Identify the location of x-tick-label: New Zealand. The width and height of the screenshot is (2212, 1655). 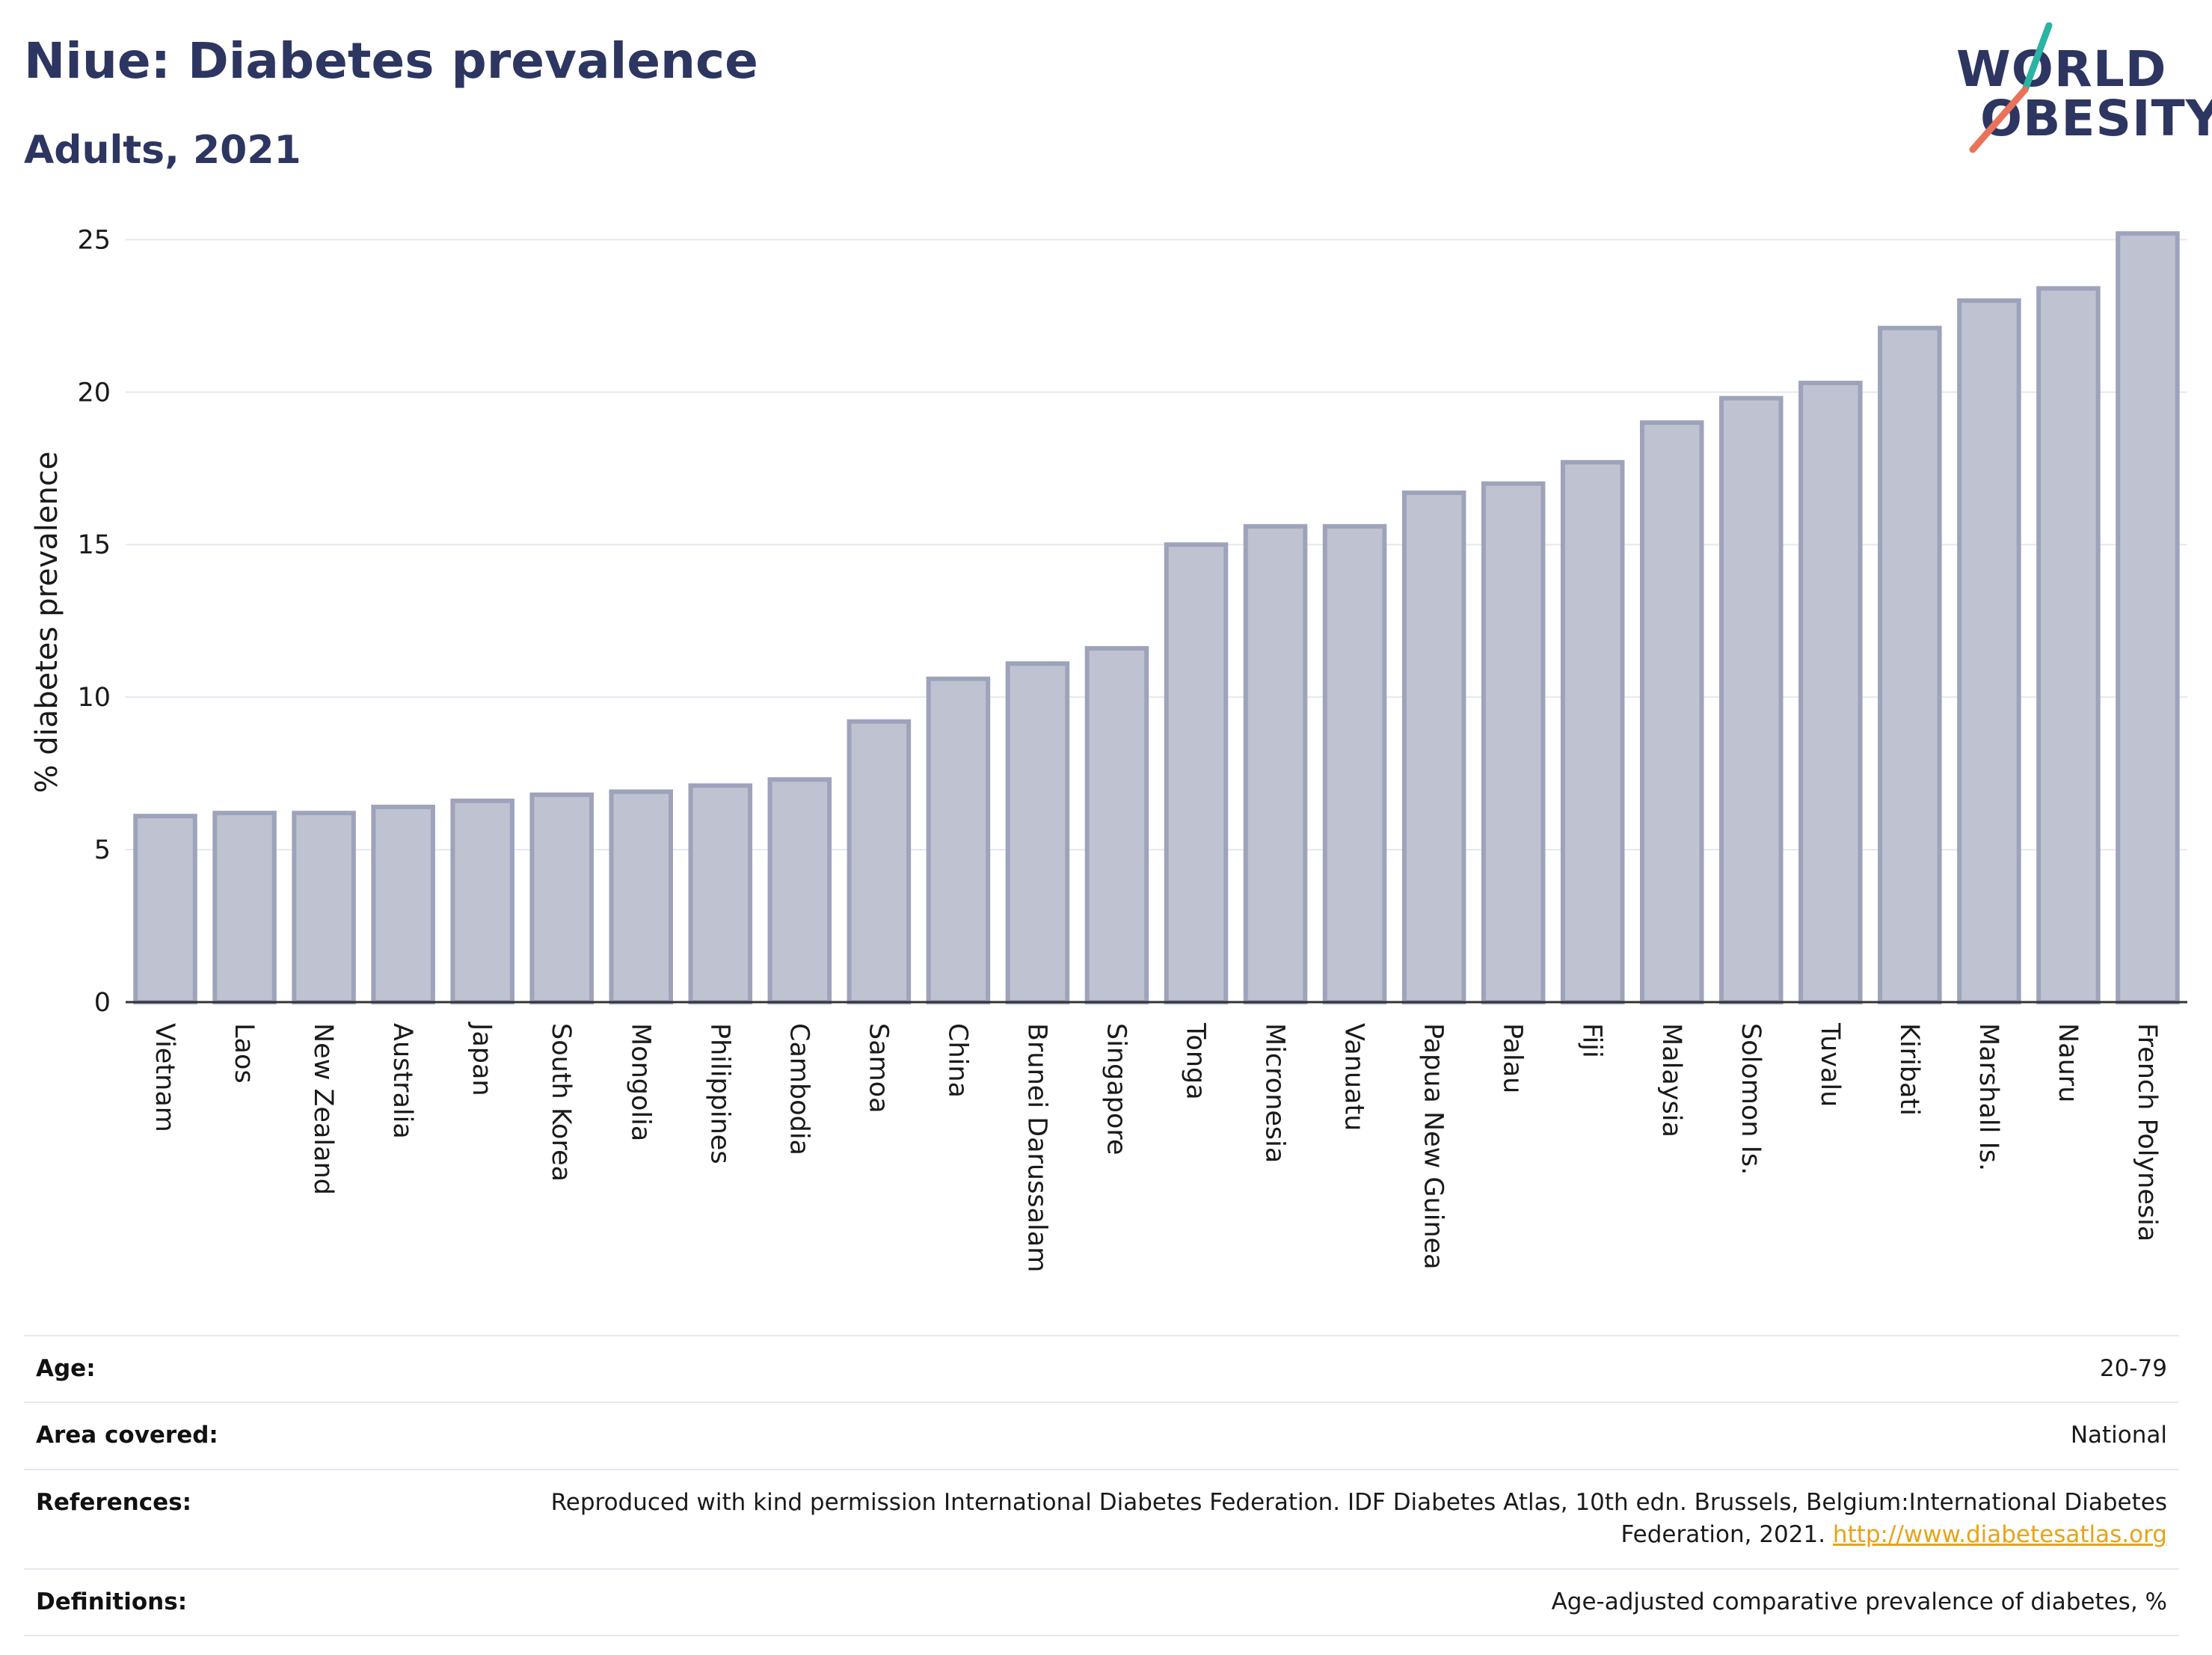
(323, 1109).